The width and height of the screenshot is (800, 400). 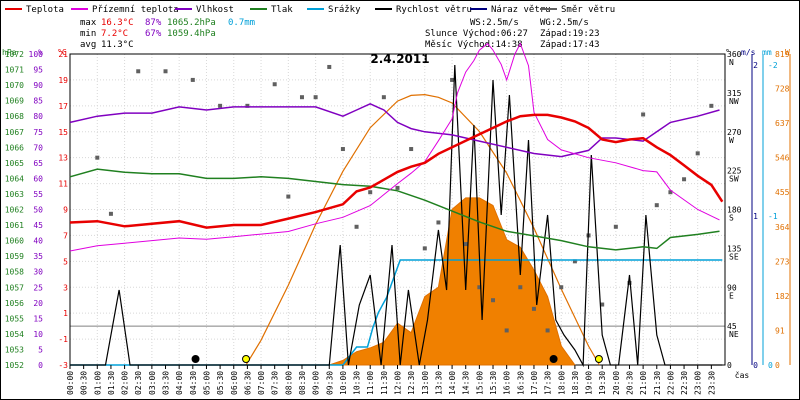 I want to click on x-tick-label: 21:00, so click(x=643, y=383).